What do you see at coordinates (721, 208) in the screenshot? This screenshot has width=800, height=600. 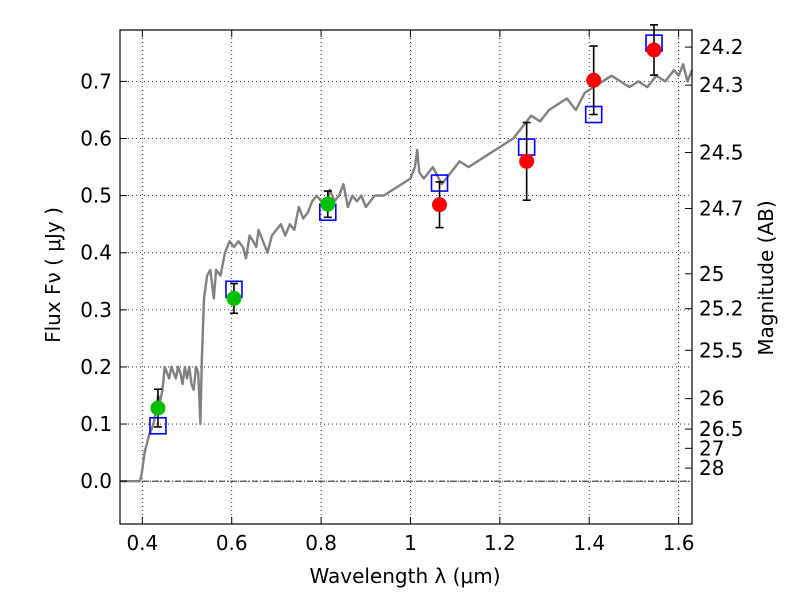 I see `right-tick-label: 24.7` at bounding box center [721, 208].